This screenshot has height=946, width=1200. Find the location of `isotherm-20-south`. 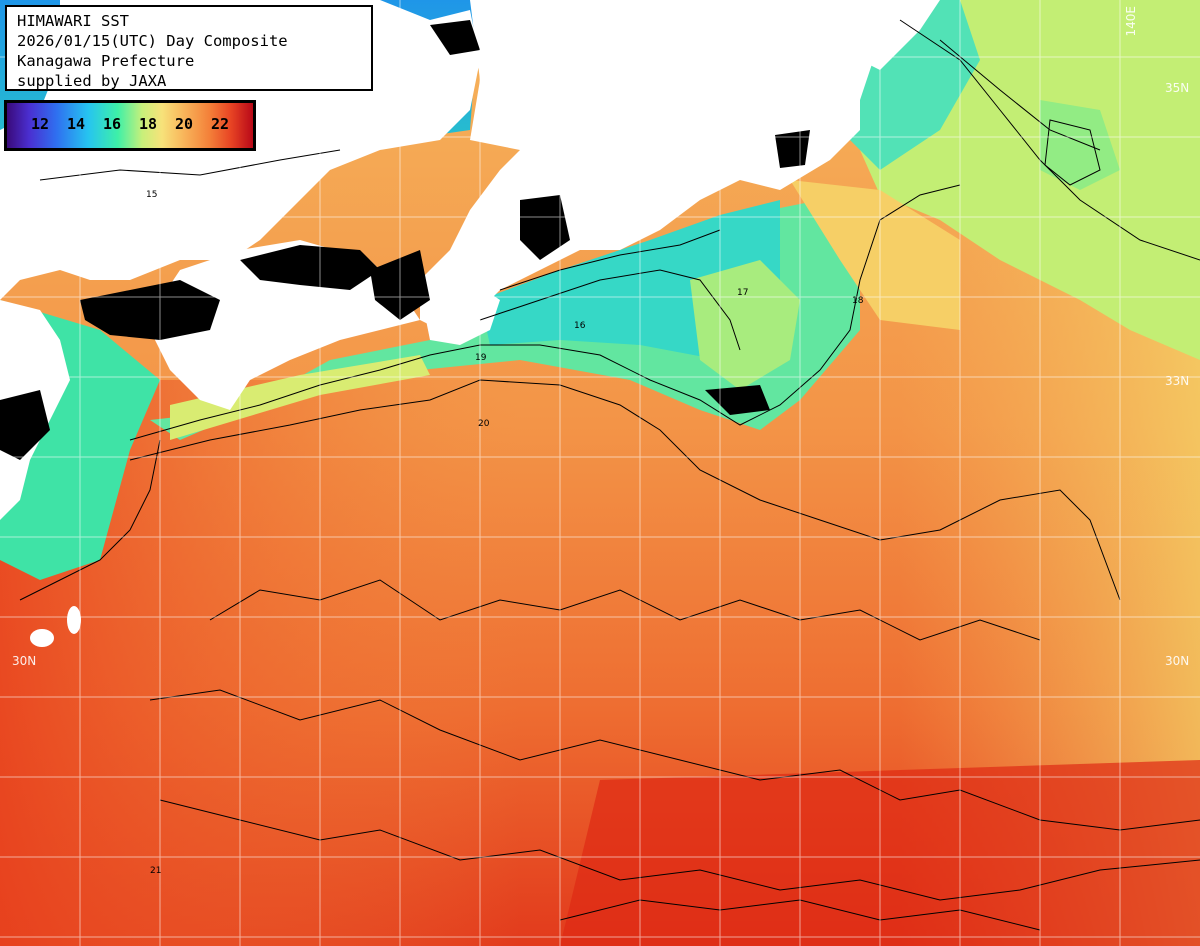

isotherm-20-south is located at coordinates (674, 760).